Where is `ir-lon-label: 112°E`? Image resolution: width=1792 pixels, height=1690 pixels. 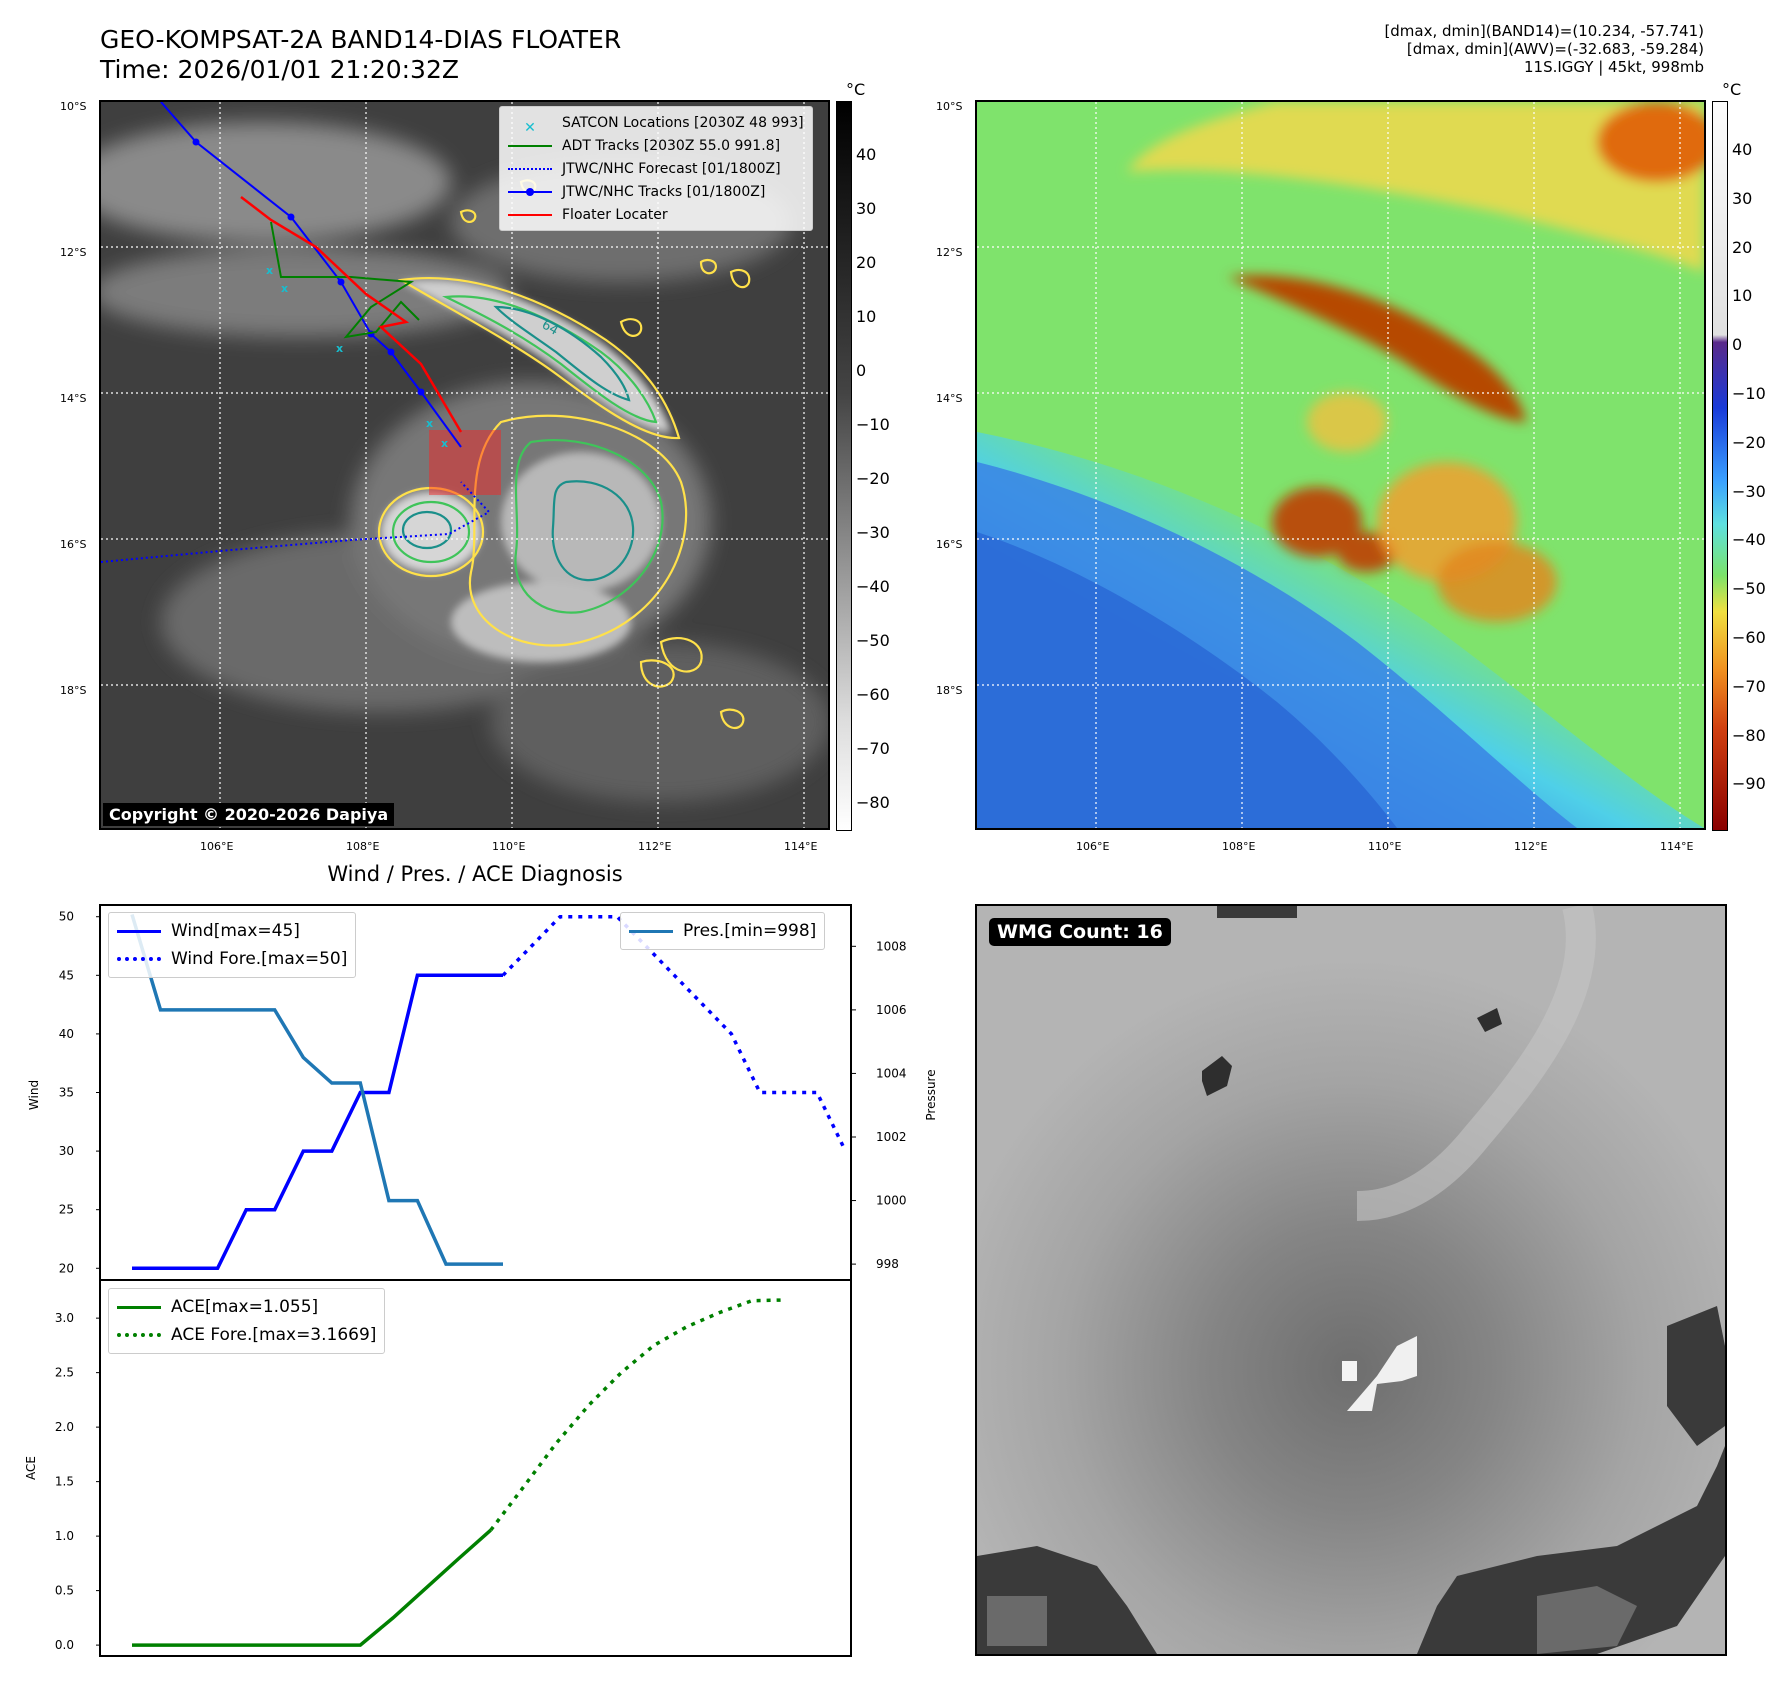
ir-lon-label: 112°E is located at coordinates (655, 846).